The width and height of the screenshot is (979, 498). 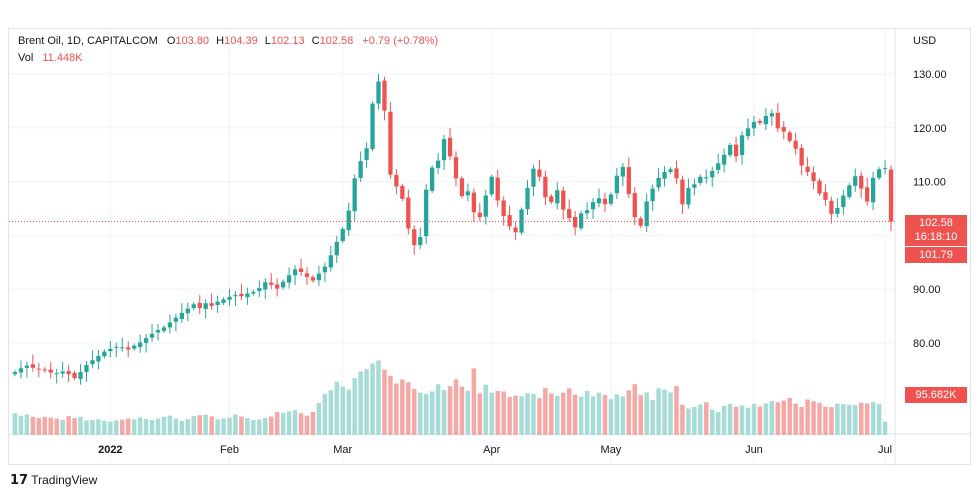 What do you see at coordinates (936, 237) in the screenshot?
I see `countdown-timer: 16:18:10` at bounding box center [936, 237].